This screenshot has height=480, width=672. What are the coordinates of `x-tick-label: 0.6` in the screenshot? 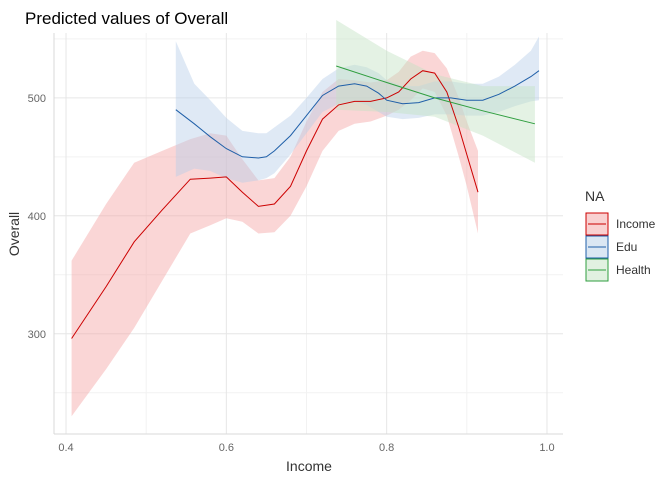 It's located at (226, 448).